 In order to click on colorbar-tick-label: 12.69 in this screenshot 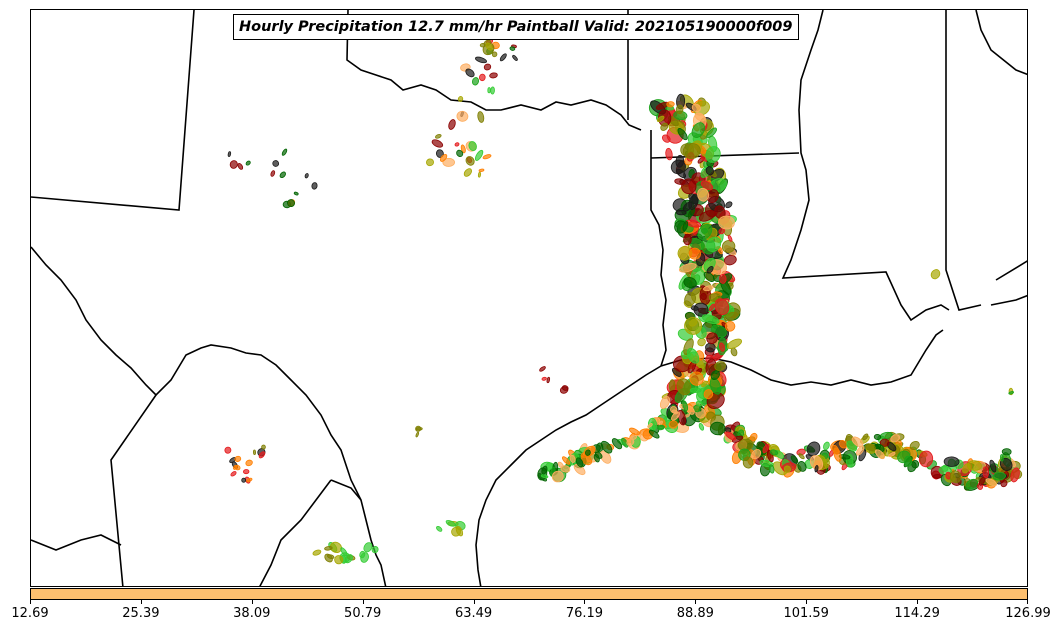, I will do `click(30, 613)`.